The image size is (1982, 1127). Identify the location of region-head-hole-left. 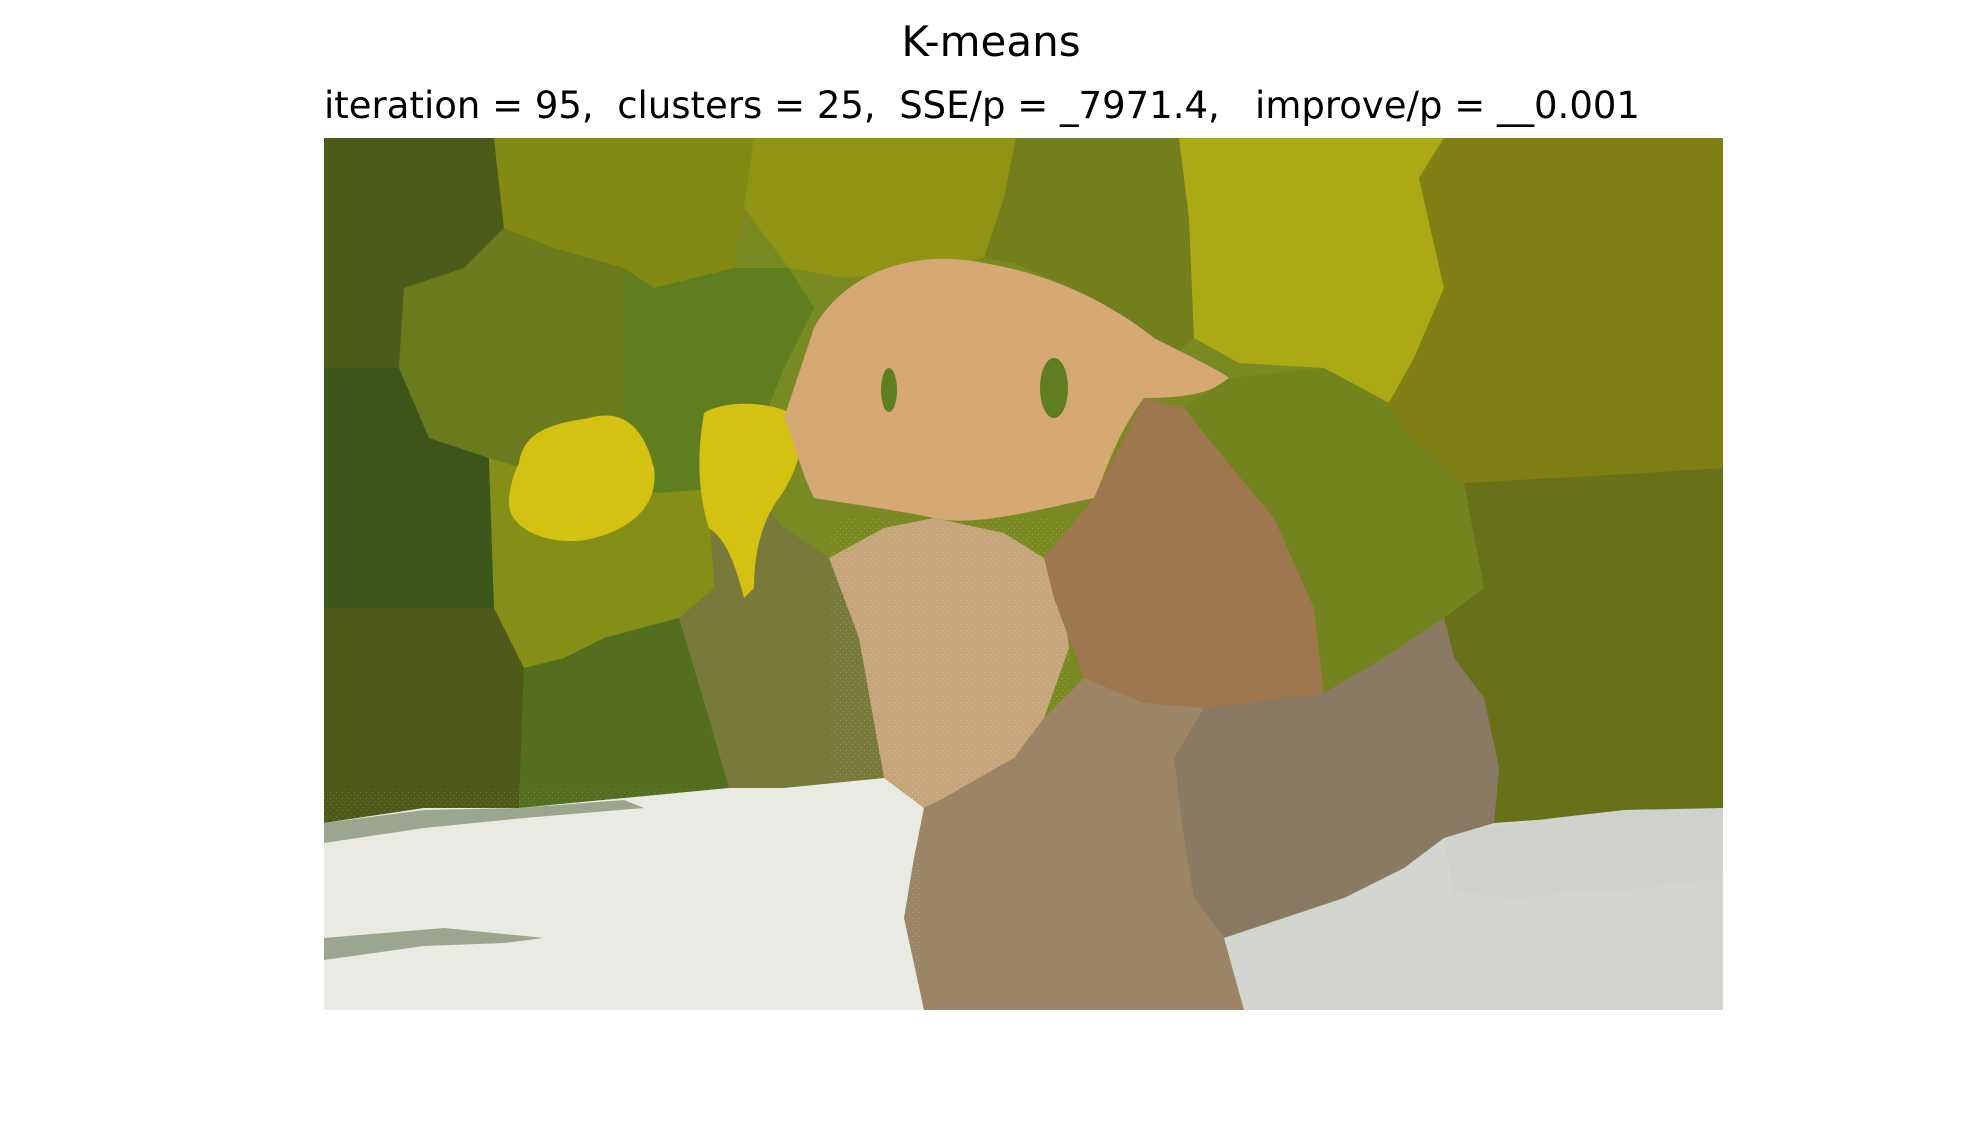
(889, 390).